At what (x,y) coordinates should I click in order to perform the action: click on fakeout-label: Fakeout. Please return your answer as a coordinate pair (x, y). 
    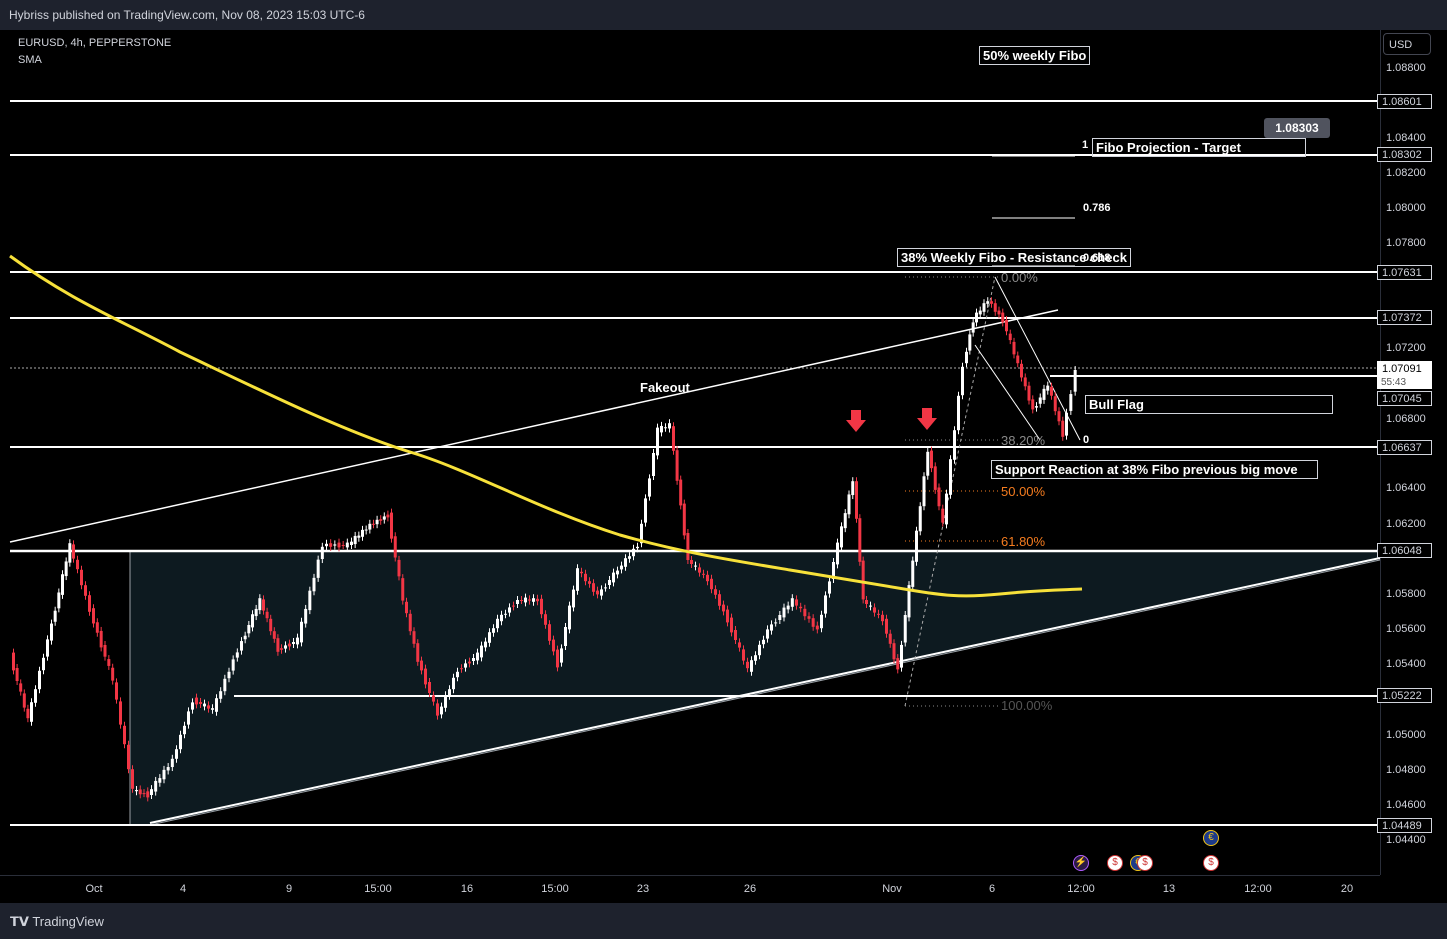
    Looking at the image, I should click on (665, 387).